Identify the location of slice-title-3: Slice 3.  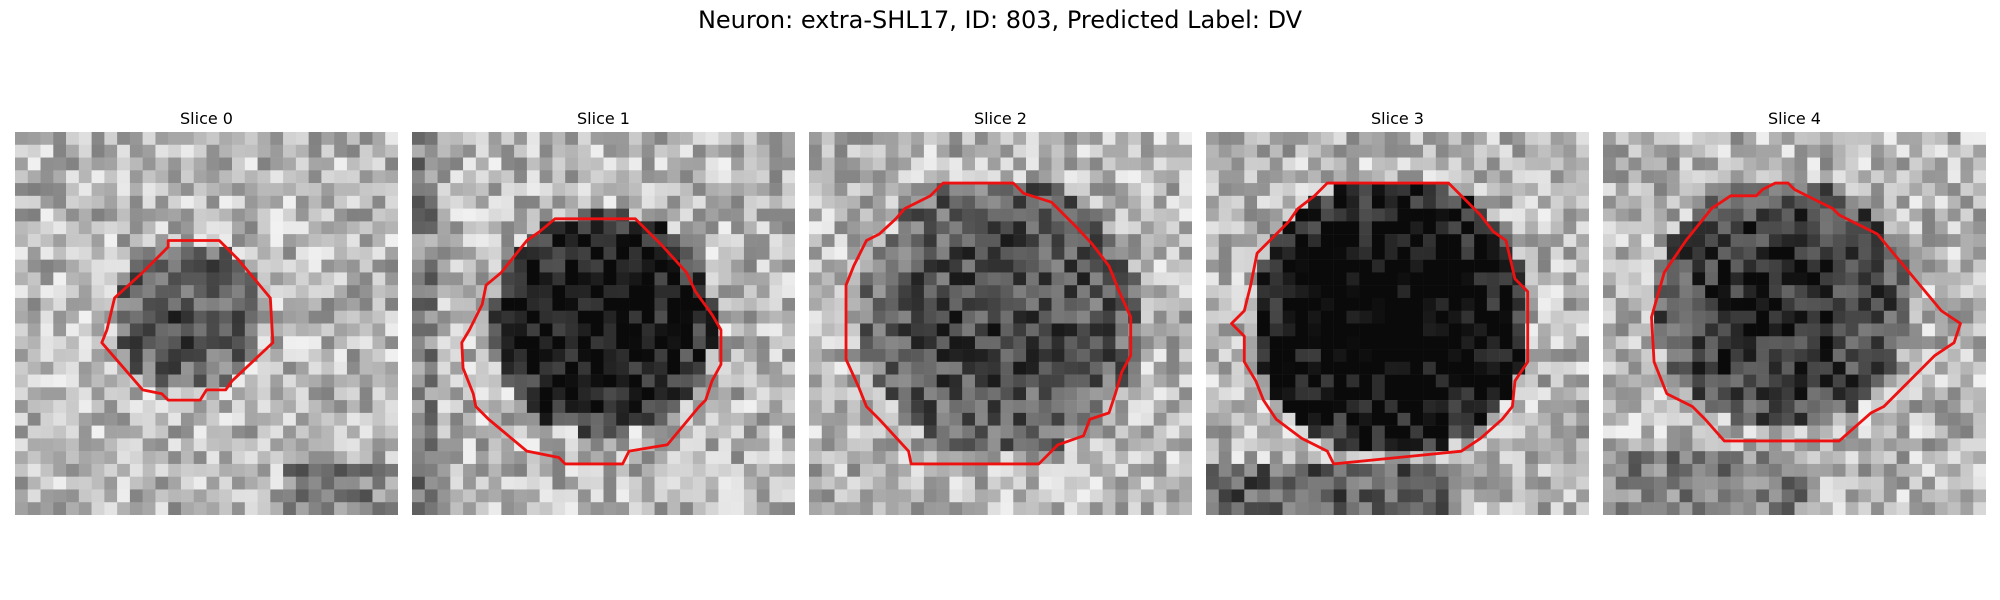
(1397, 118).